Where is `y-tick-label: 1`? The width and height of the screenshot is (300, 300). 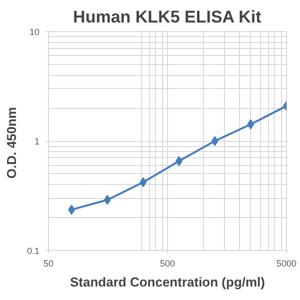 y-tick-label: 1 is located at coordinates (37, 141).